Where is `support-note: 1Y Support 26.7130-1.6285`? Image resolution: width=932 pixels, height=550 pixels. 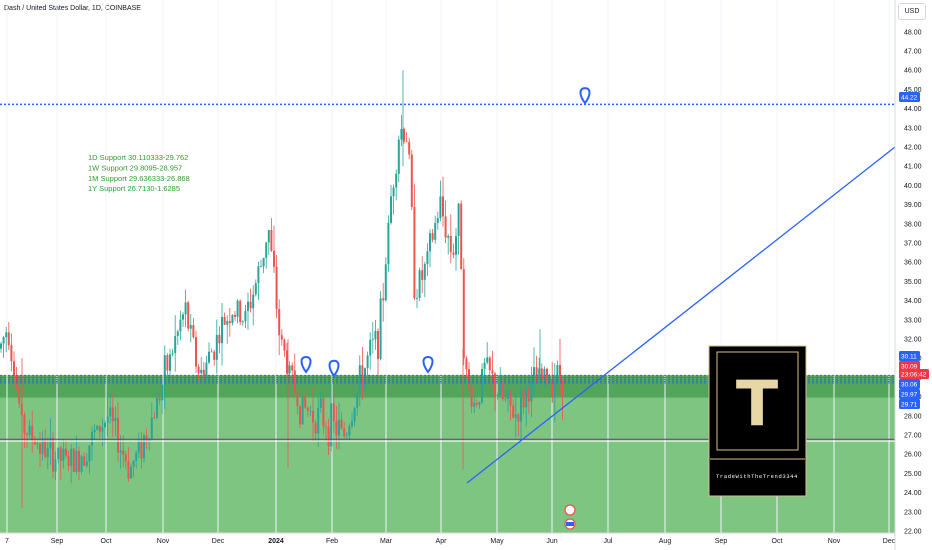
support-note: 1Y Support 26.7130-1.6285 is located at coordinates (134, 188).